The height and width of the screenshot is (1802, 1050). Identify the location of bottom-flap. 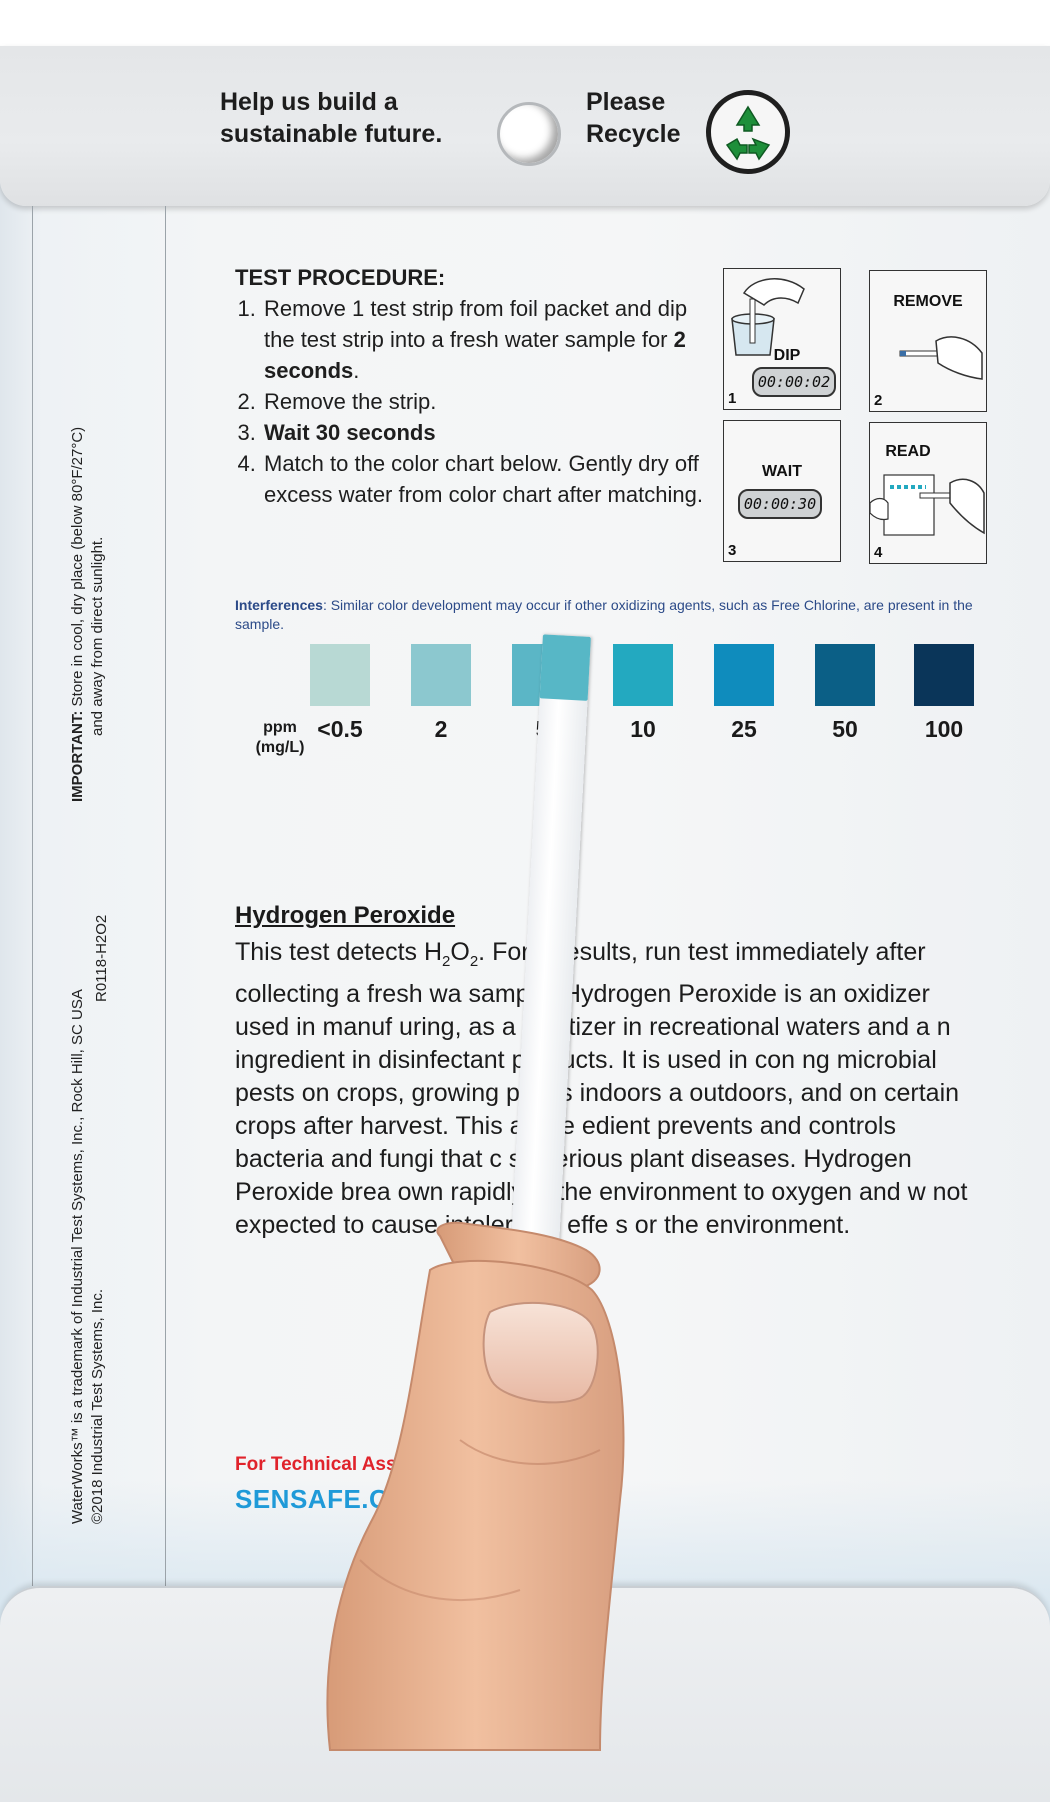
(525, 1694).